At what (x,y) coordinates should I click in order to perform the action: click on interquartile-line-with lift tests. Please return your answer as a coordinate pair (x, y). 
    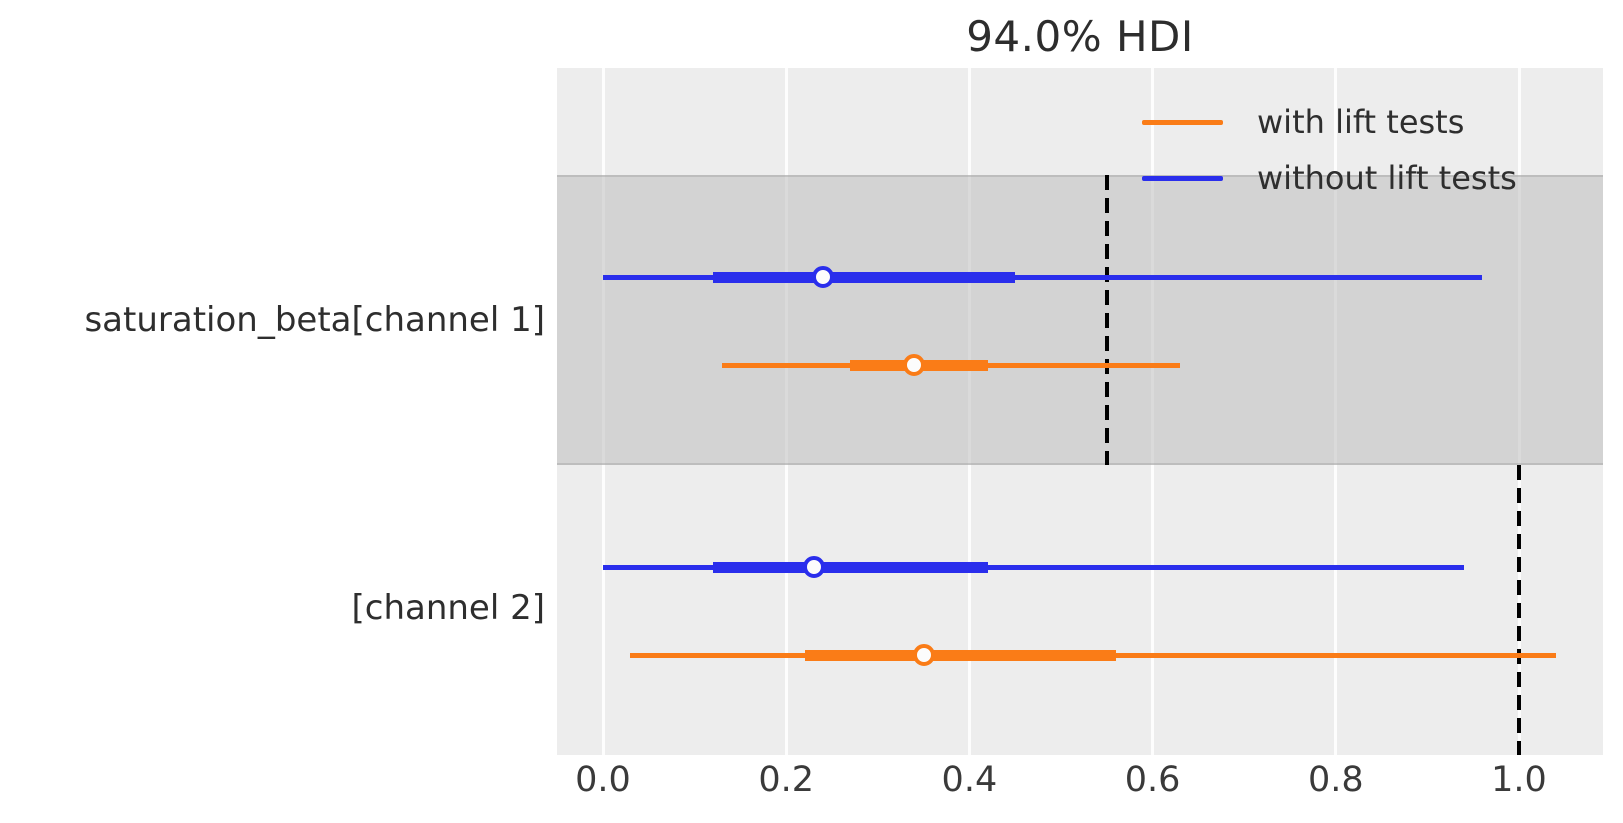
    Looking at the image, I should click on (960, 655).